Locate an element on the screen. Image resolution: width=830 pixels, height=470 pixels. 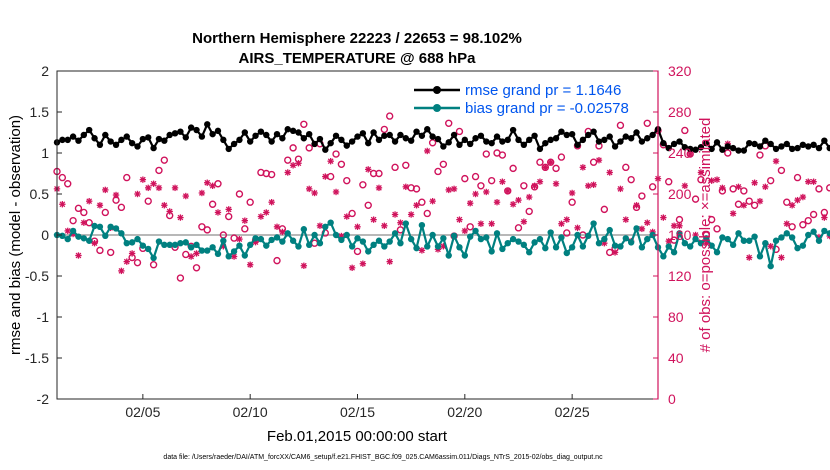
y-right-tick-label: 80 is located at coordinates (676, 317).